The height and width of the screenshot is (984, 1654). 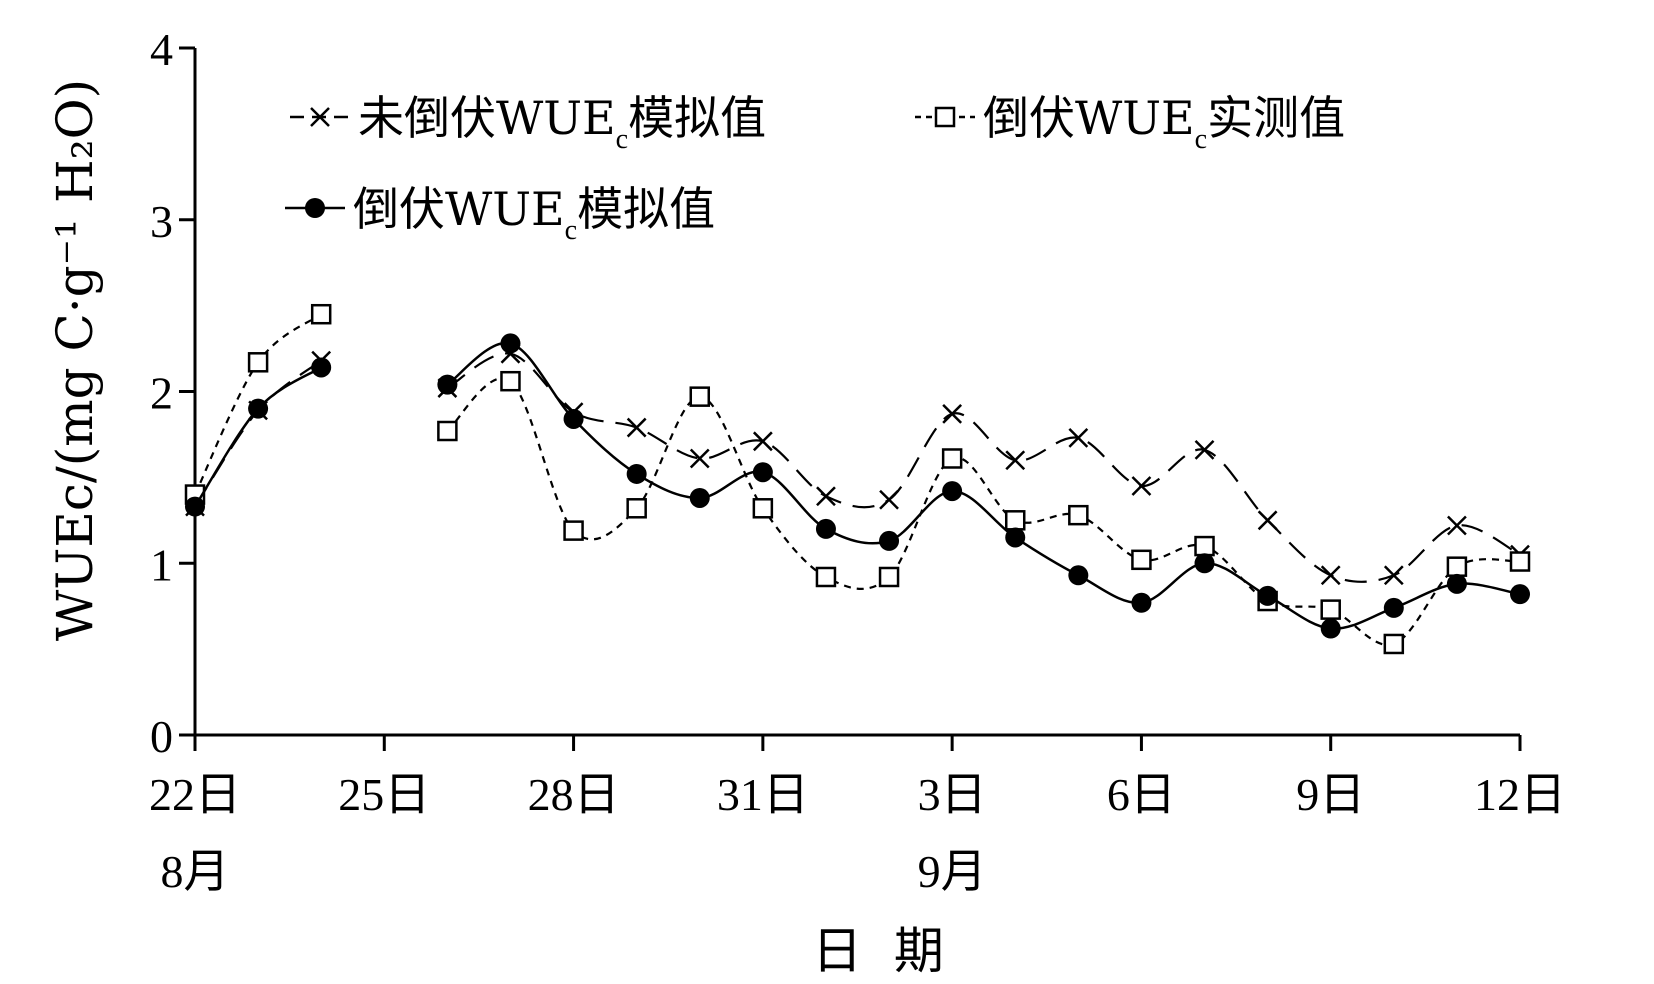 I want to click on x-tick-label: 25日, so click(x=384, y=794).